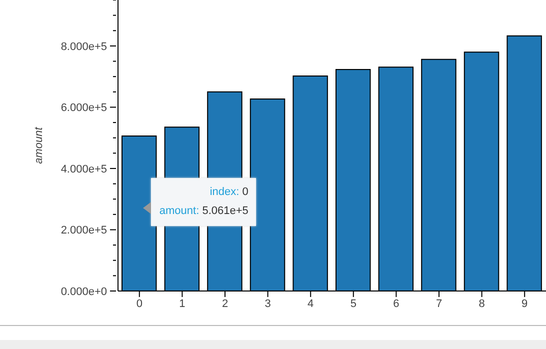 This screenshot has height=349, width=546. What do you see at coordinates (525, 304) in the screenshot?
I see `x-tick-label: 9` at bounding box center [525, 304].